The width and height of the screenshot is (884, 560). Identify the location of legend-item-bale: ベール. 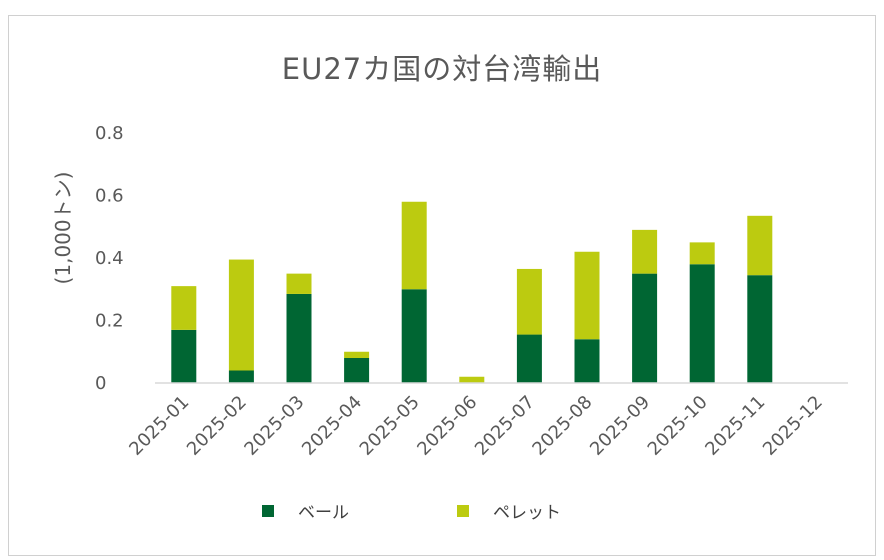
(305, 510).